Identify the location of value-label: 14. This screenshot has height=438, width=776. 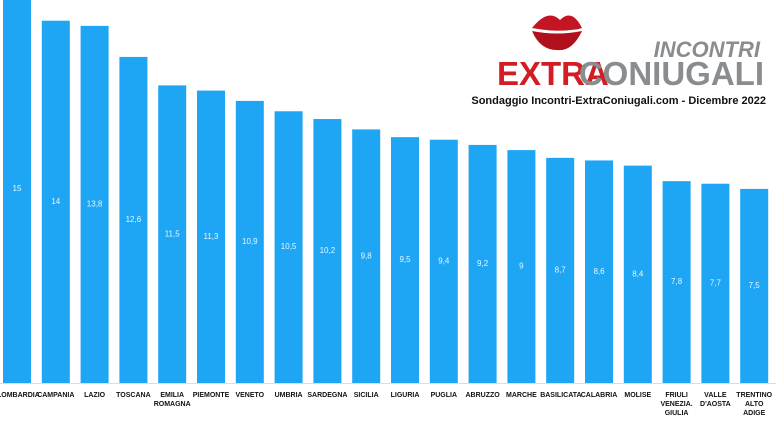
(55, 201).